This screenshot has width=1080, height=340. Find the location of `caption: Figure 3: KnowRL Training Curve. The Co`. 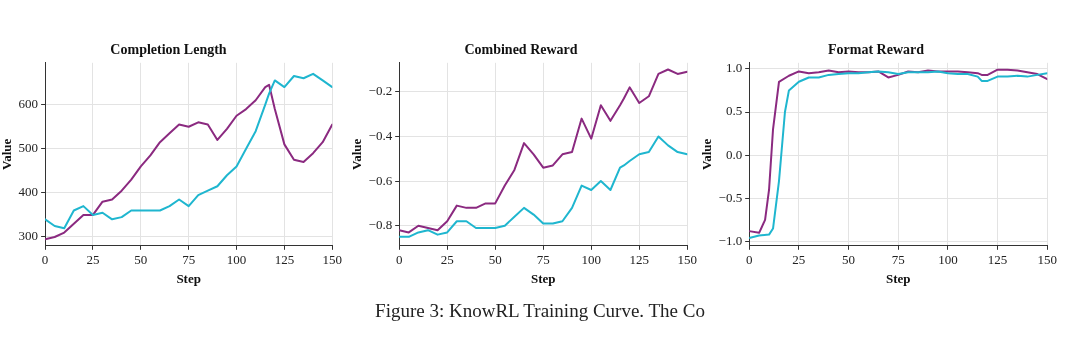

caption: Figure 3: KnowRL Training Curve. The Co is located at coordinates (540, 310).